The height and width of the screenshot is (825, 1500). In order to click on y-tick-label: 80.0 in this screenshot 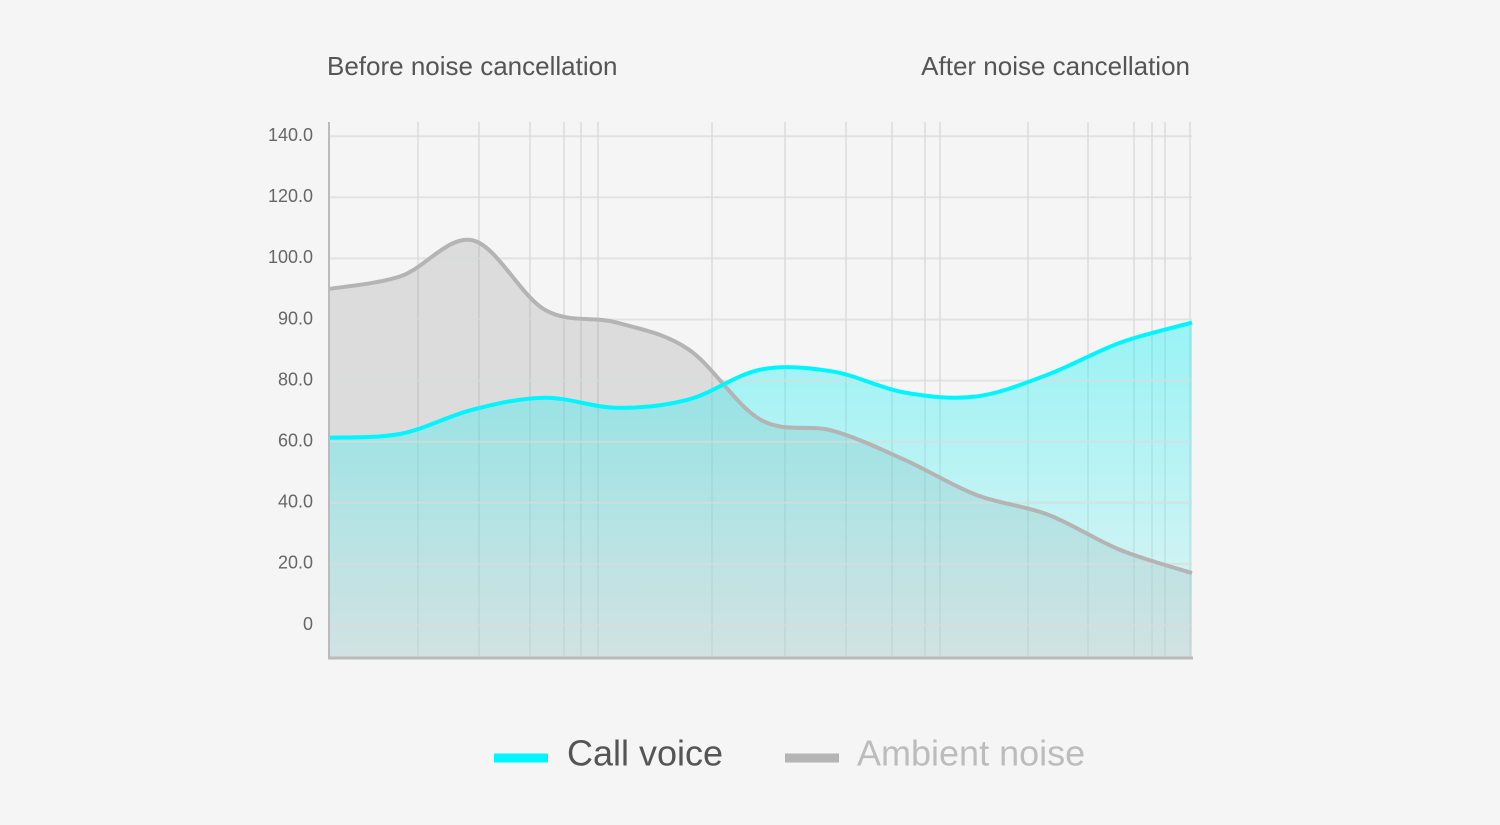, I will do `click(295, 379)`.